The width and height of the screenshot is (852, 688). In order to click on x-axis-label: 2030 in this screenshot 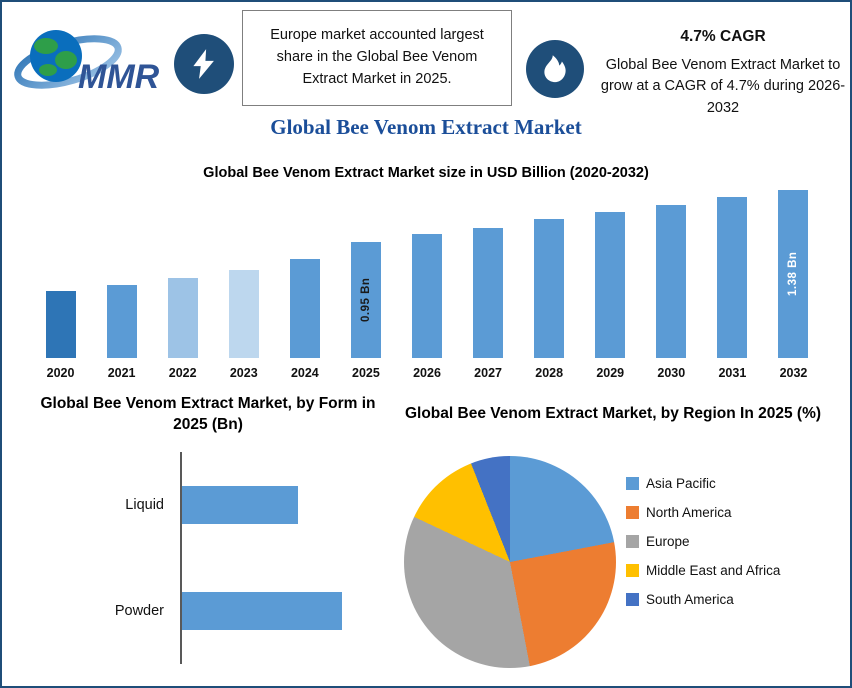, I will do `click(671, 373)`.